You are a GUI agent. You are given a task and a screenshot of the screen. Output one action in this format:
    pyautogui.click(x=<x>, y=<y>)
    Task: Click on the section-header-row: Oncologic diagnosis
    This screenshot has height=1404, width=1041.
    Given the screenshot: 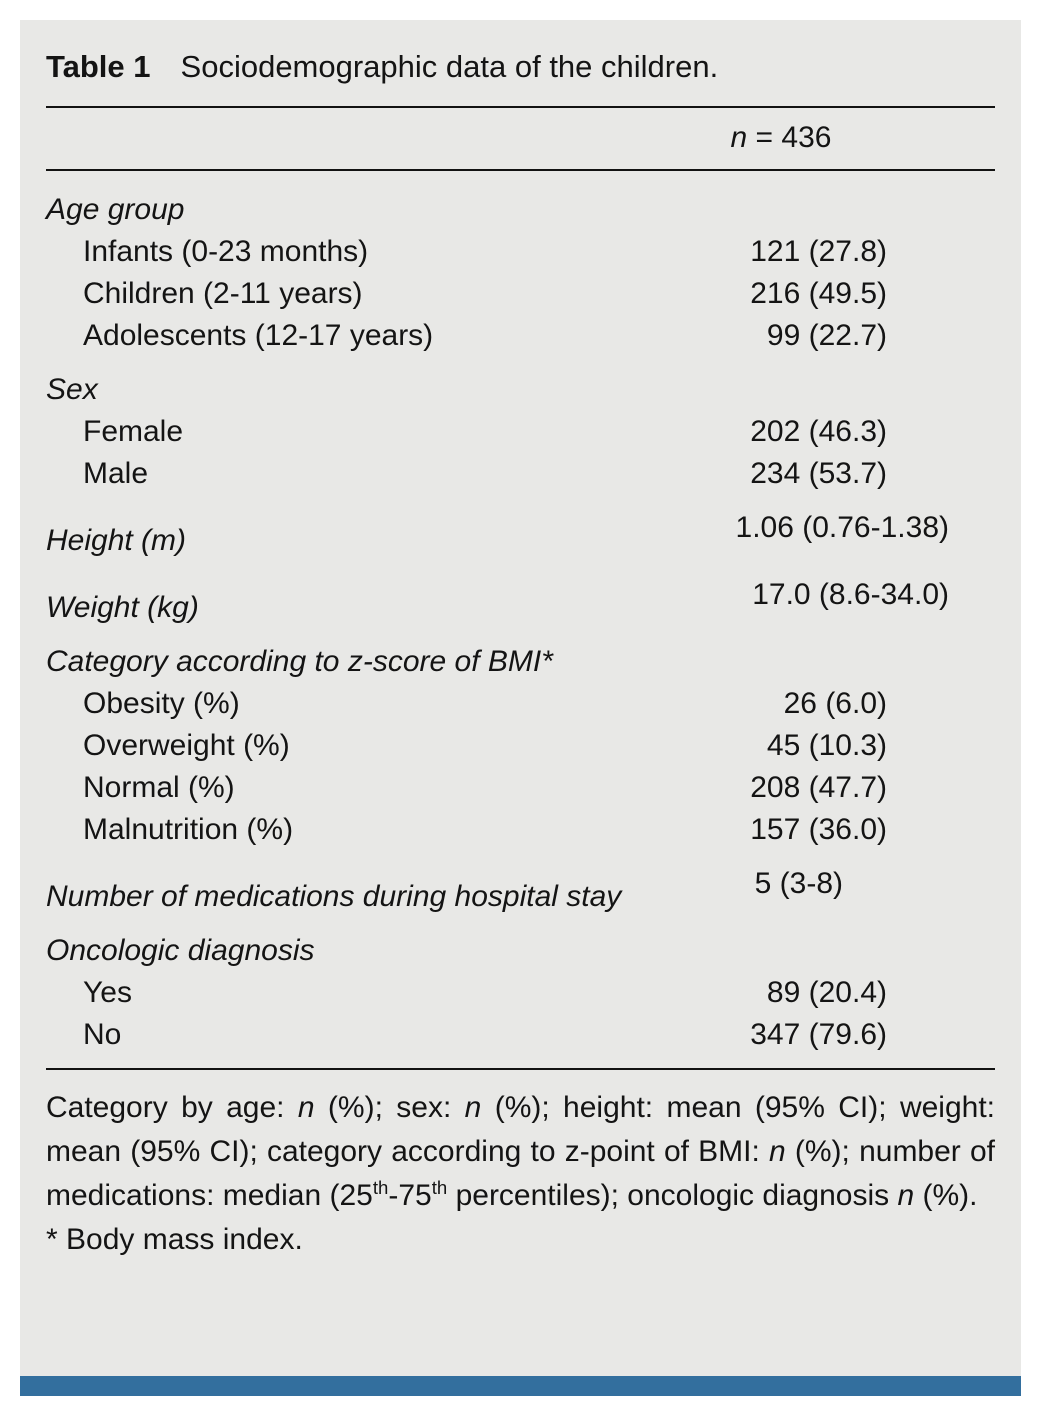 What is the action you would take?
    pyautogui.click(x=520, y=951)
    